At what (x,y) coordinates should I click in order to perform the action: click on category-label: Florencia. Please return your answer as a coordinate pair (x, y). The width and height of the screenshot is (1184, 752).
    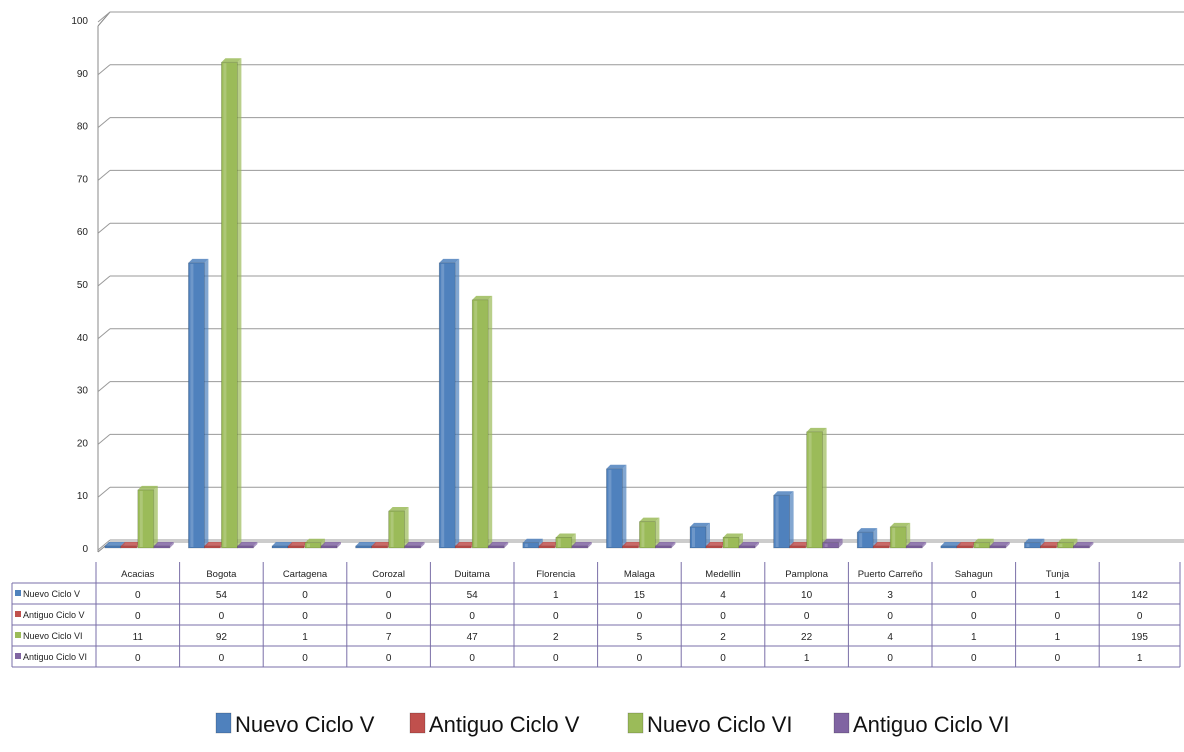
    Looking at the image, I should click on (556, 574).